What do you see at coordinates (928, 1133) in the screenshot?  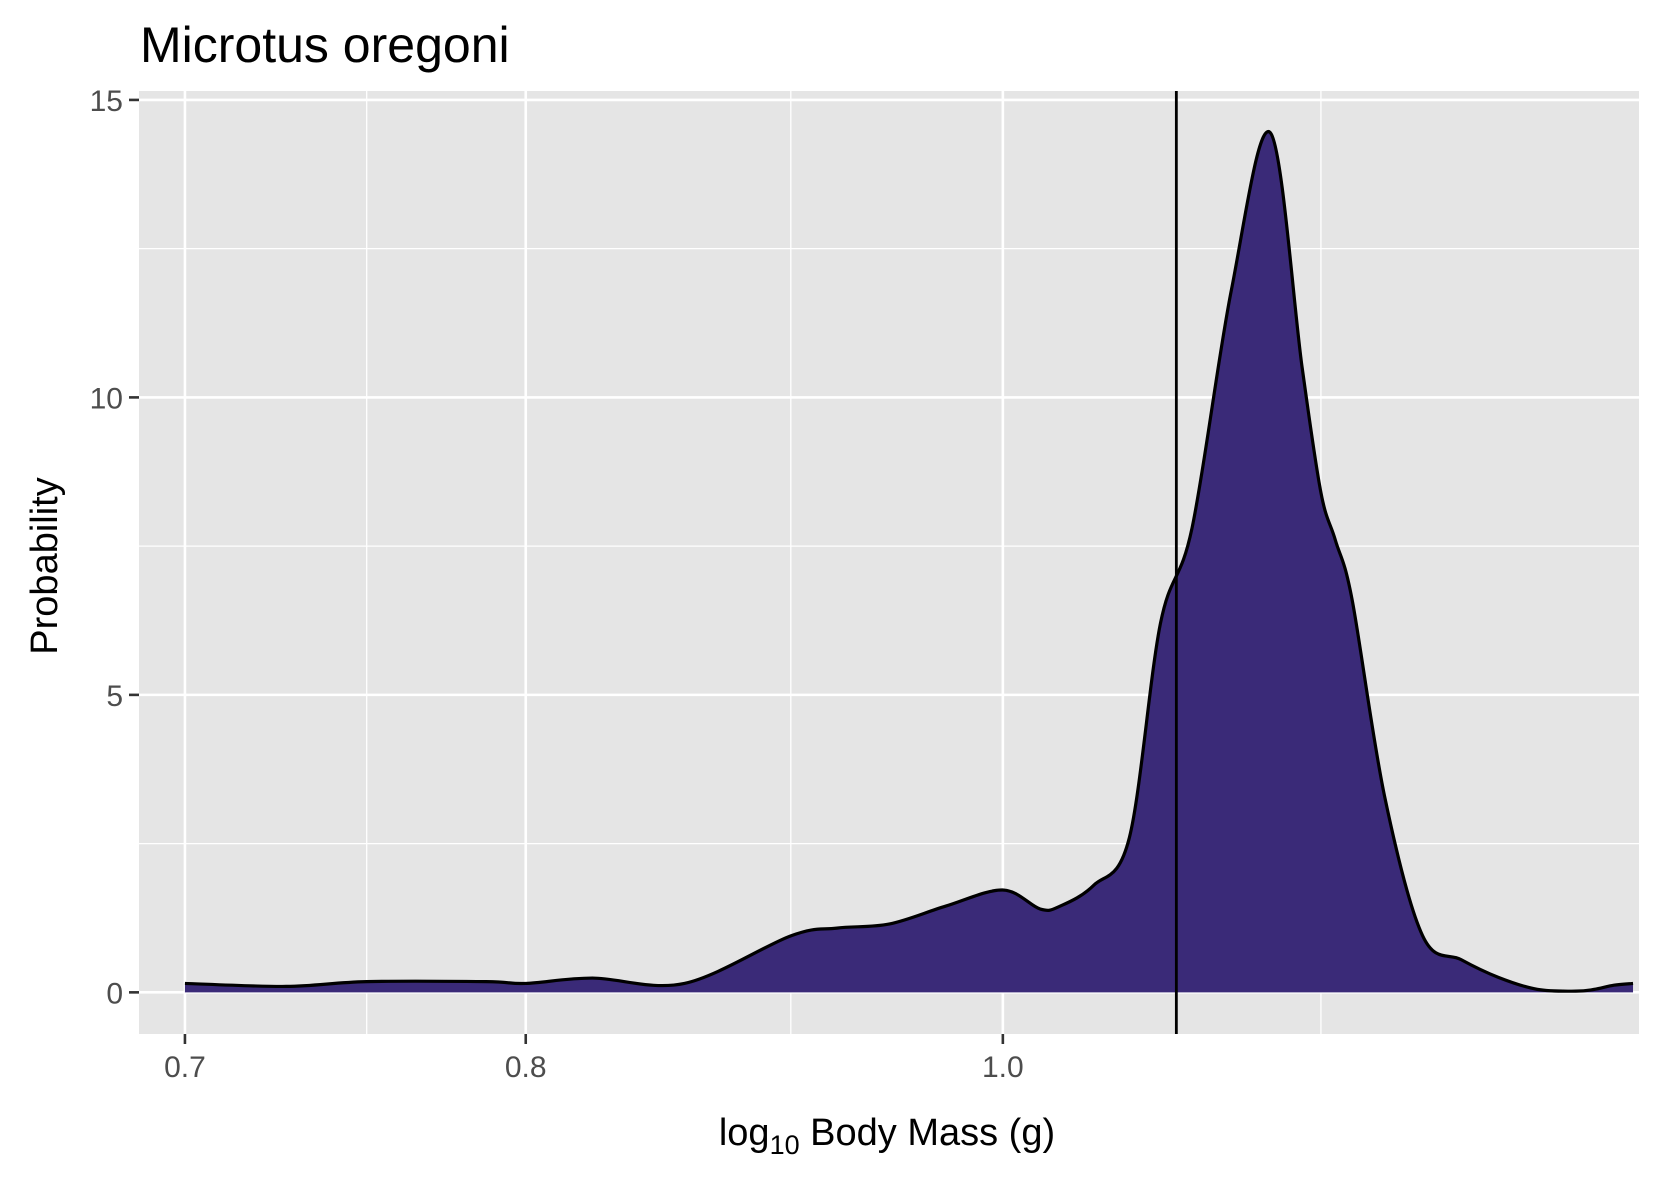 I see `x-axis-title-suffix: Body Mass (g)` at bounding box center [928, 1133].